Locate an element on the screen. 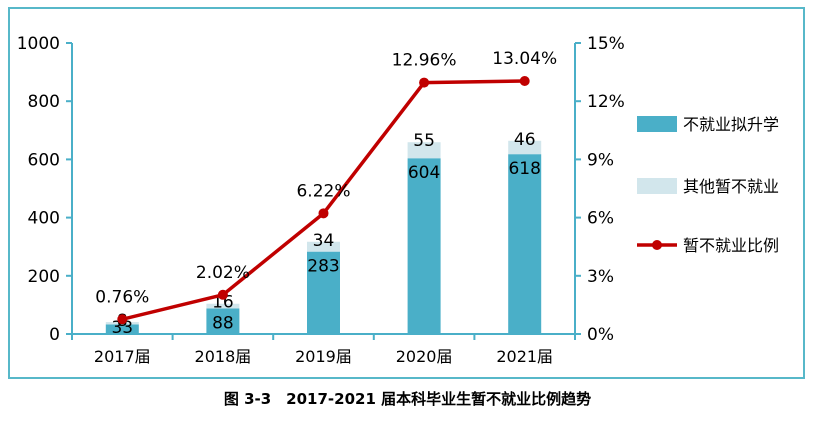 This screenshot has height=423, width=815. right-axis-tick-label: 12% is located at coordinates (606, 102).